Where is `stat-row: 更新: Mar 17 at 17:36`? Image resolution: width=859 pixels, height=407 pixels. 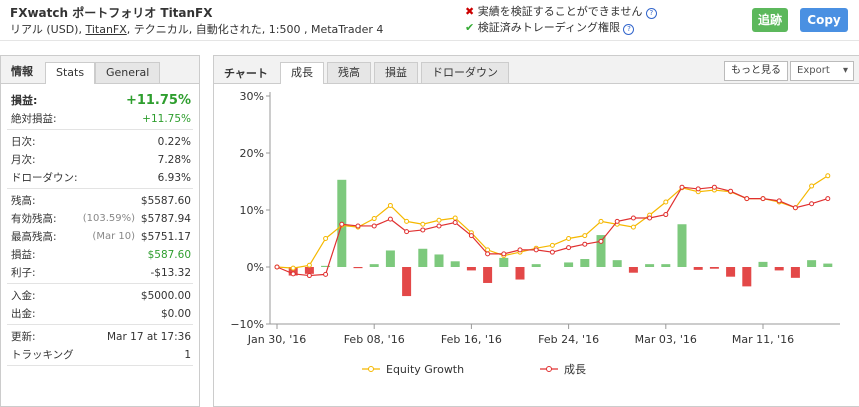
stat-row: 更新: Mar 17 at 17:36 is located at coordinates (101, 337).